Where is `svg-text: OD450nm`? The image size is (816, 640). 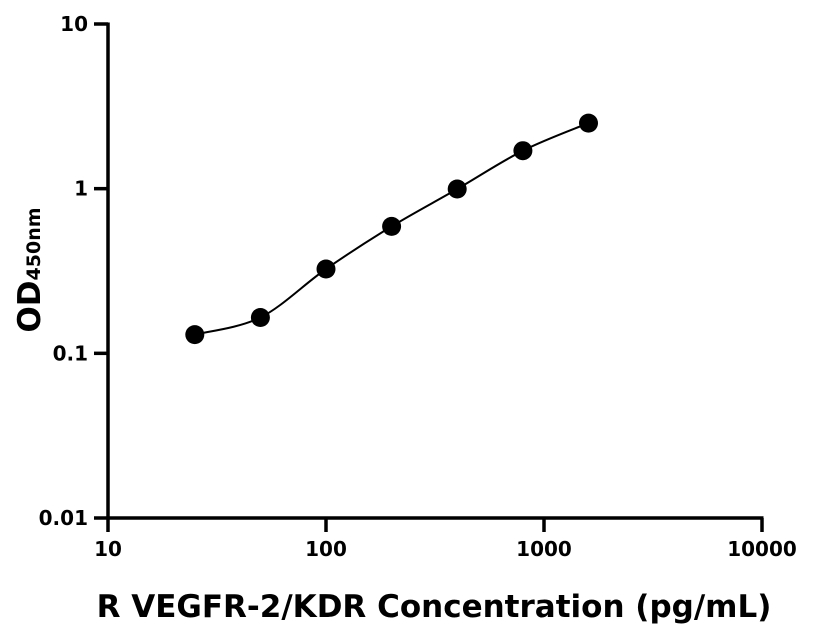 svg-text: OD450nm is located at coordinates (30, 269).